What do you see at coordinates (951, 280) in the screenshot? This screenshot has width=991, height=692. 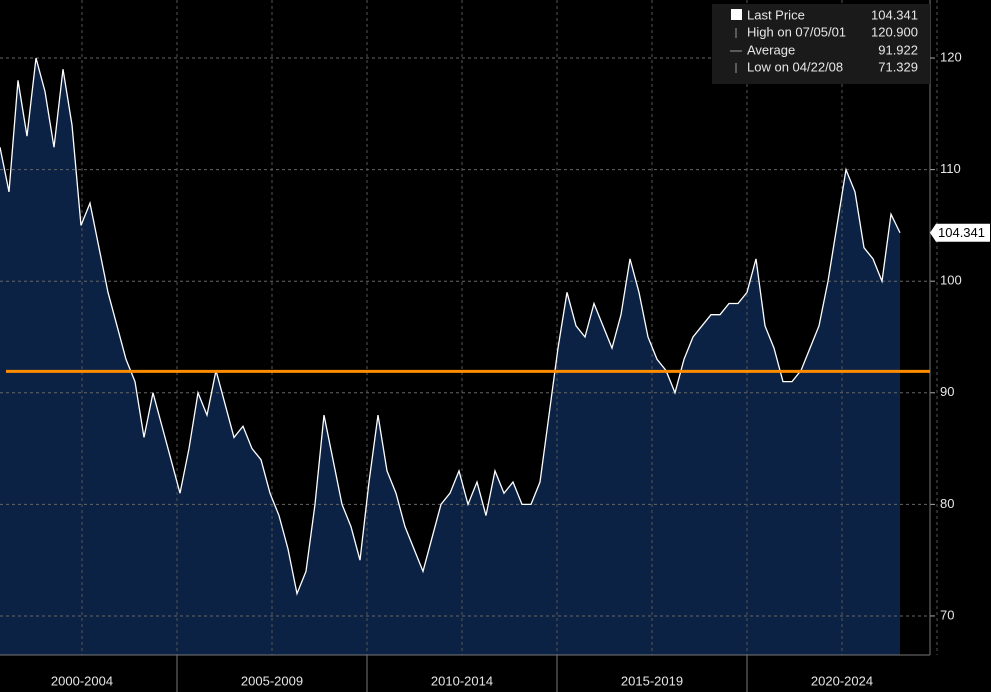 I see `y-tick-label: 100` at bounding box center [951, 280].